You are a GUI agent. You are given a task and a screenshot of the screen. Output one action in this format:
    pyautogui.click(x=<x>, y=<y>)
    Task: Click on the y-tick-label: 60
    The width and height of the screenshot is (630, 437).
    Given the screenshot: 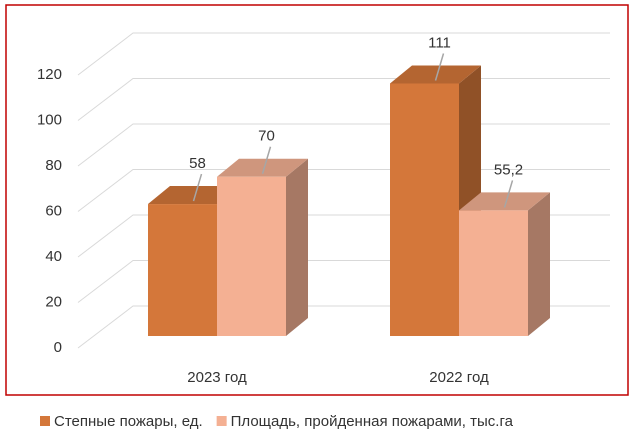 What is the action you would take?
    pyautogui.click(x=53, y=210)
    